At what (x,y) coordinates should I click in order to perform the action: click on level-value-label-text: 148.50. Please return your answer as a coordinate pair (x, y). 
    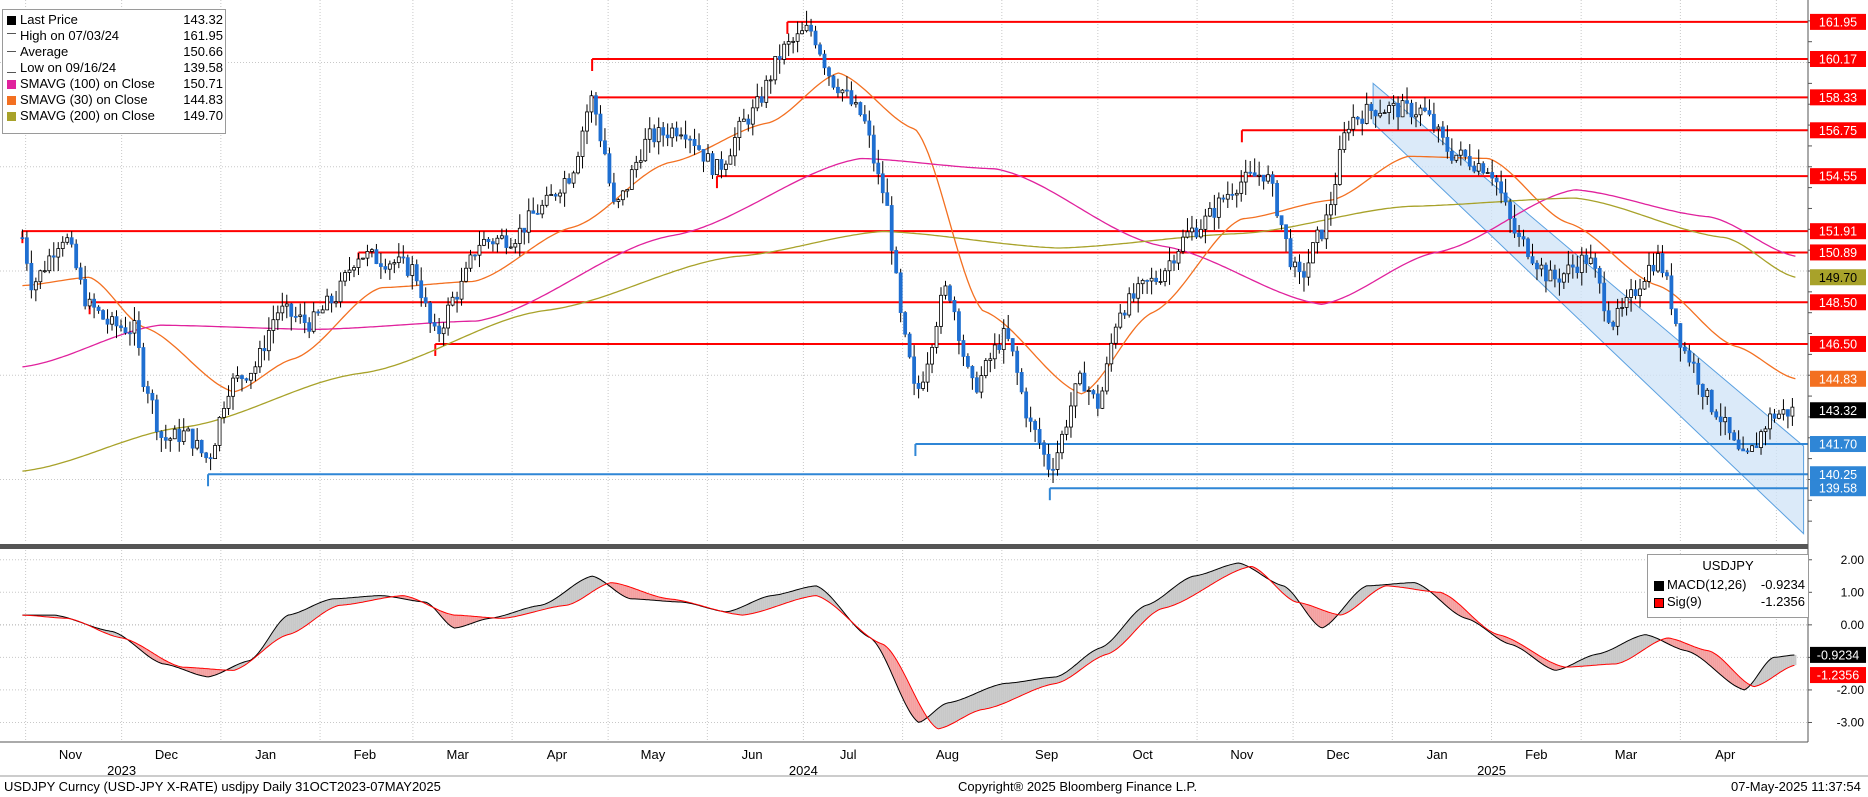
    Looking at the image, I should click on (1838, 303).